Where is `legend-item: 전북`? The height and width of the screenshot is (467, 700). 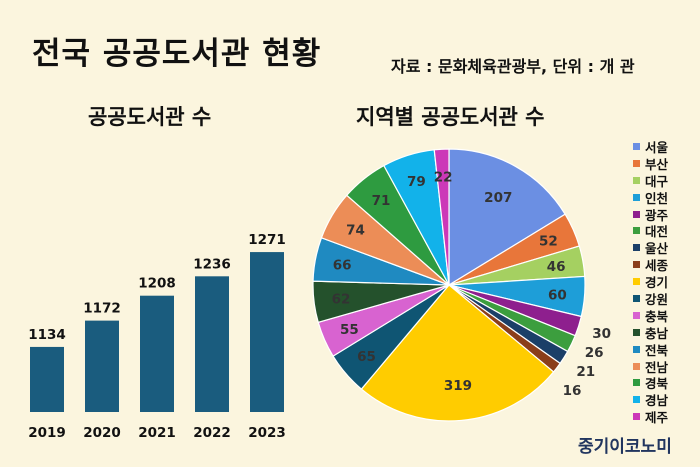
legend-item: 전북 is located at coordinates (650, 349).